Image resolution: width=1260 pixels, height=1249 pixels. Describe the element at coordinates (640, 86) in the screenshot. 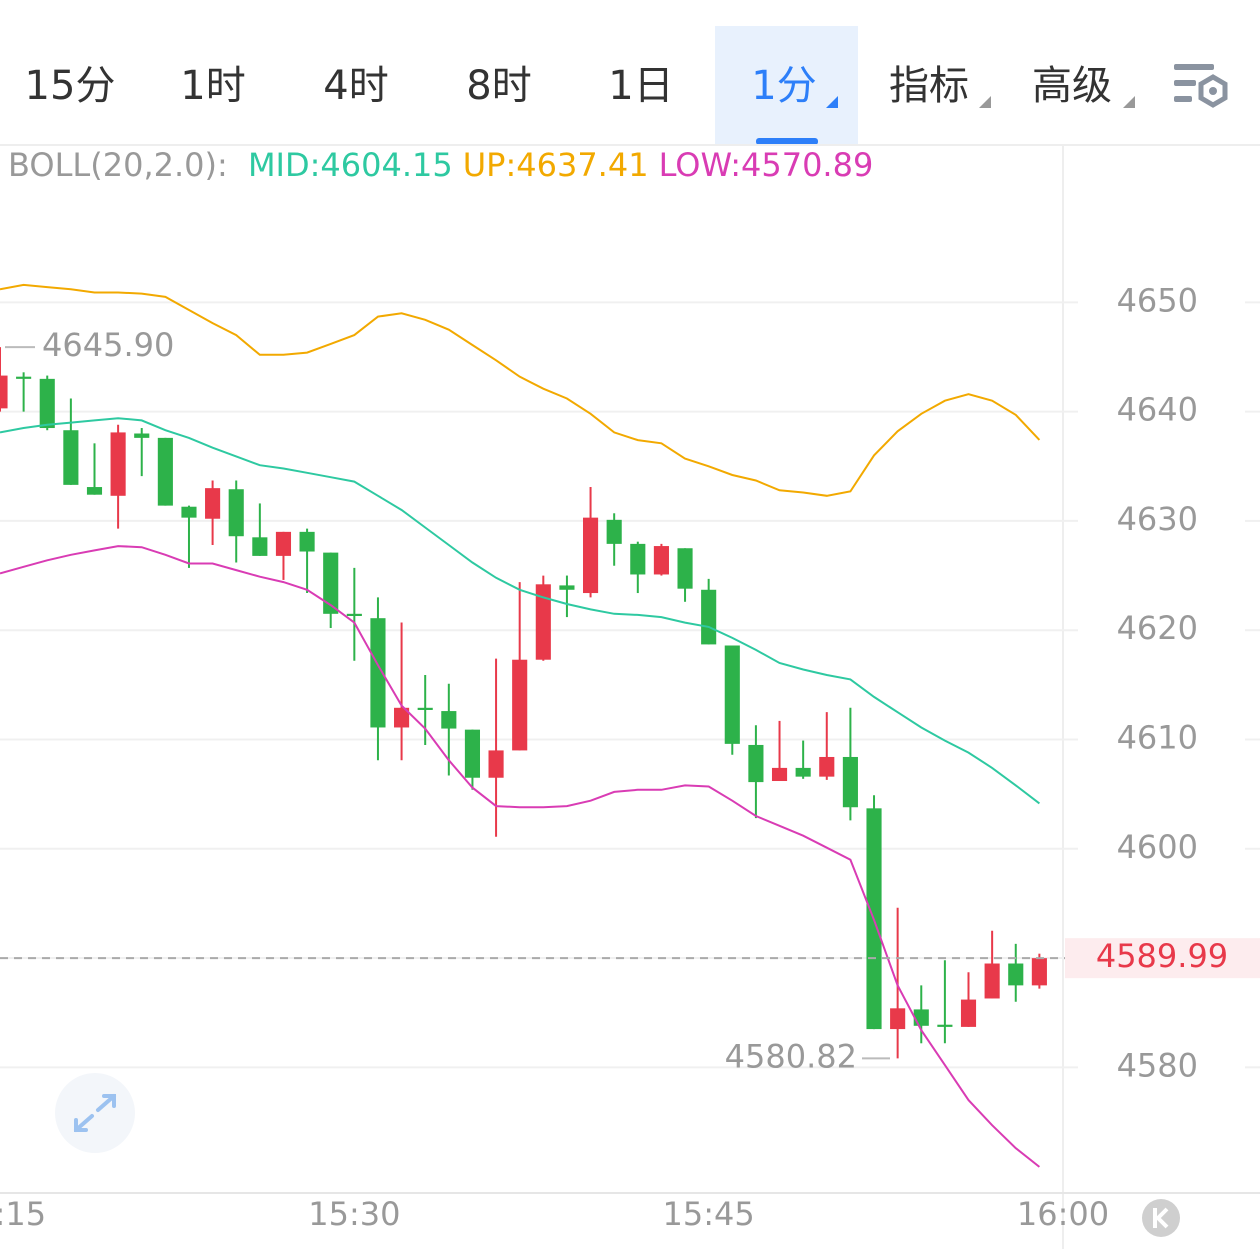

I see `tab: 1日` at that location.